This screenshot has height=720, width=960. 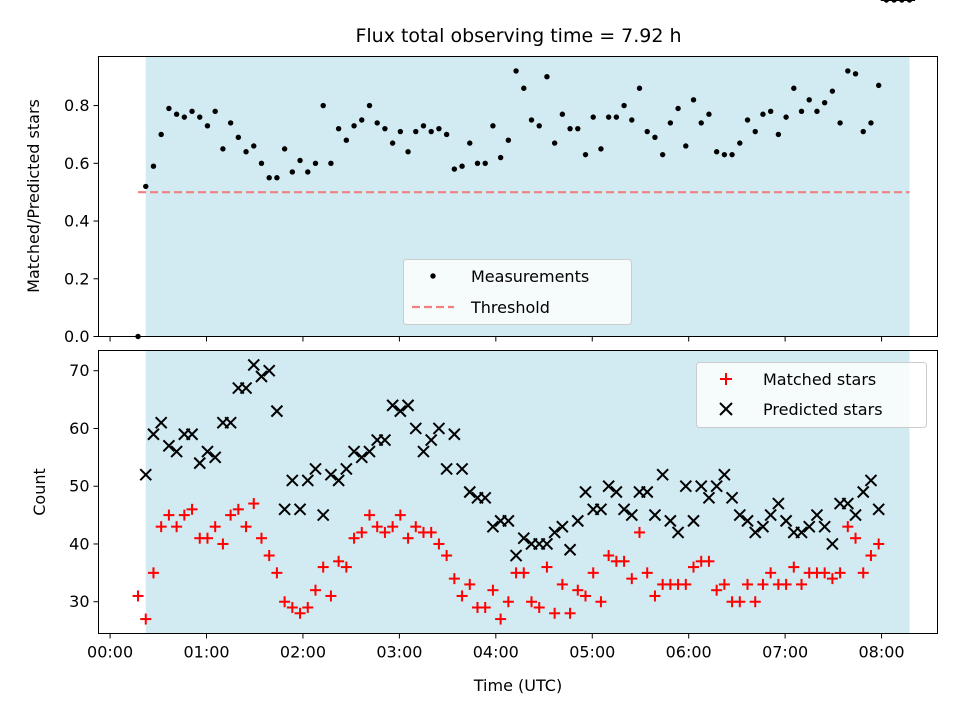 I want to click on y-tick-label: 0.6, so click(x=76, y=163).